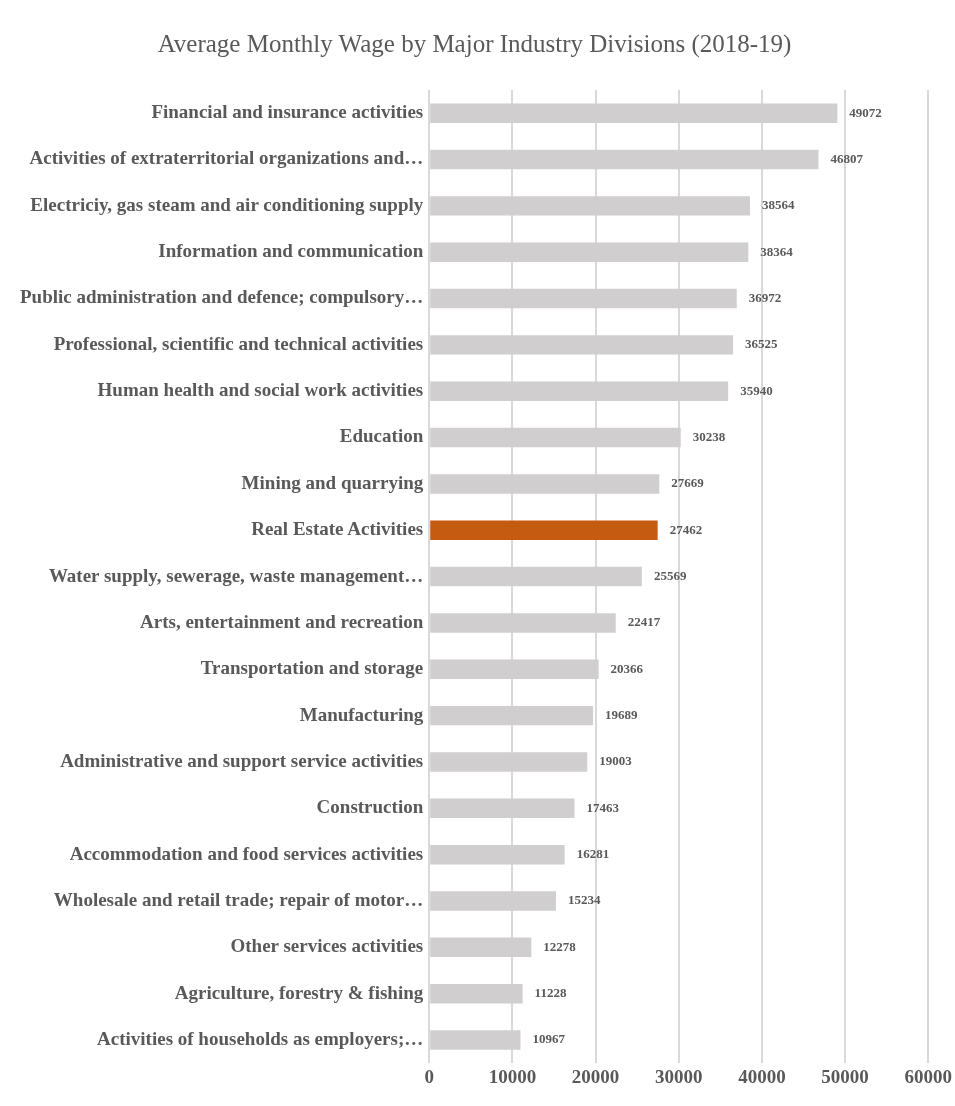 The width and height of the screenshot is (955, 1106). Describe the element at coordinates (361, 714) in the screenshot. I see `y-tick-label: Manufacturing` at that location.